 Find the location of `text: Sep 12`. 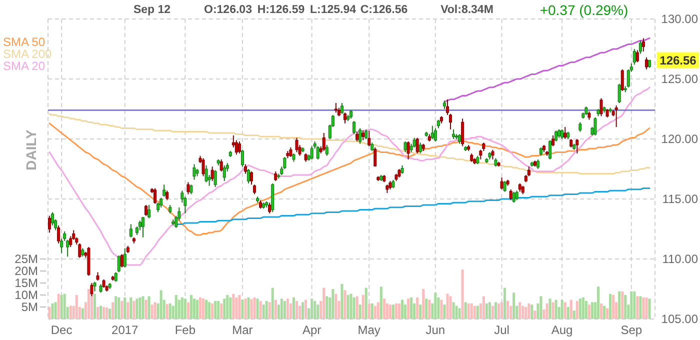

text: Sep 12 is located at coordinates (152, 10).